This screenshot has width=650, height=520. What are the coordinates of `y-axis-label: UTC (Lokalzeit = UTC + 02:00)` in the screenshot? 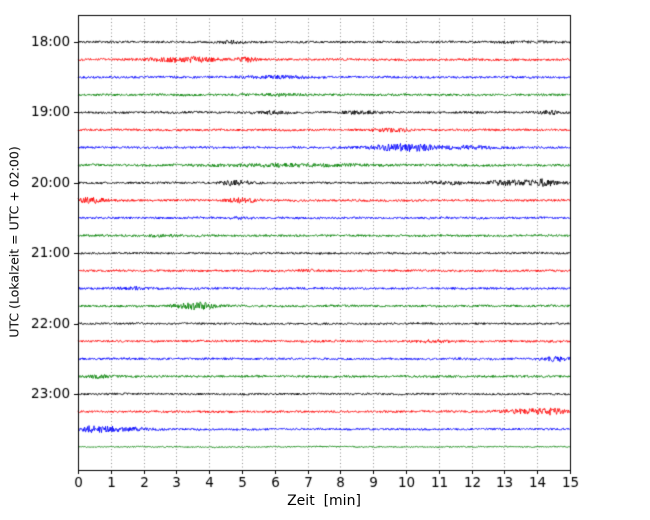 It's located at (14, 242).